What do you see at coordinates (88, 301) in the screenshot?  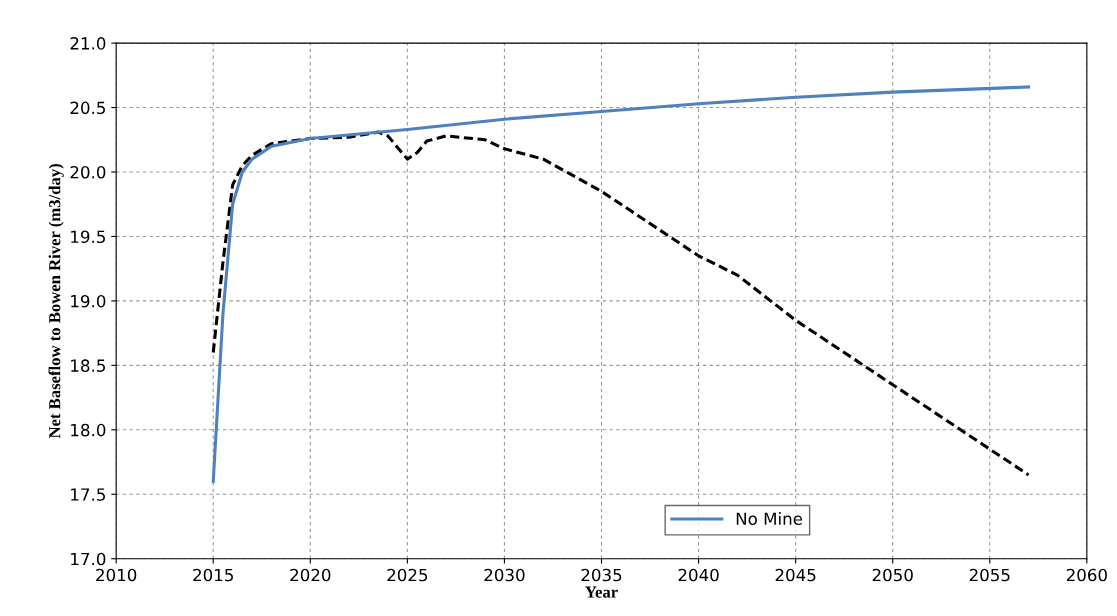 I see `y-tick-label: 19.0` at bounding box center [88, 301].